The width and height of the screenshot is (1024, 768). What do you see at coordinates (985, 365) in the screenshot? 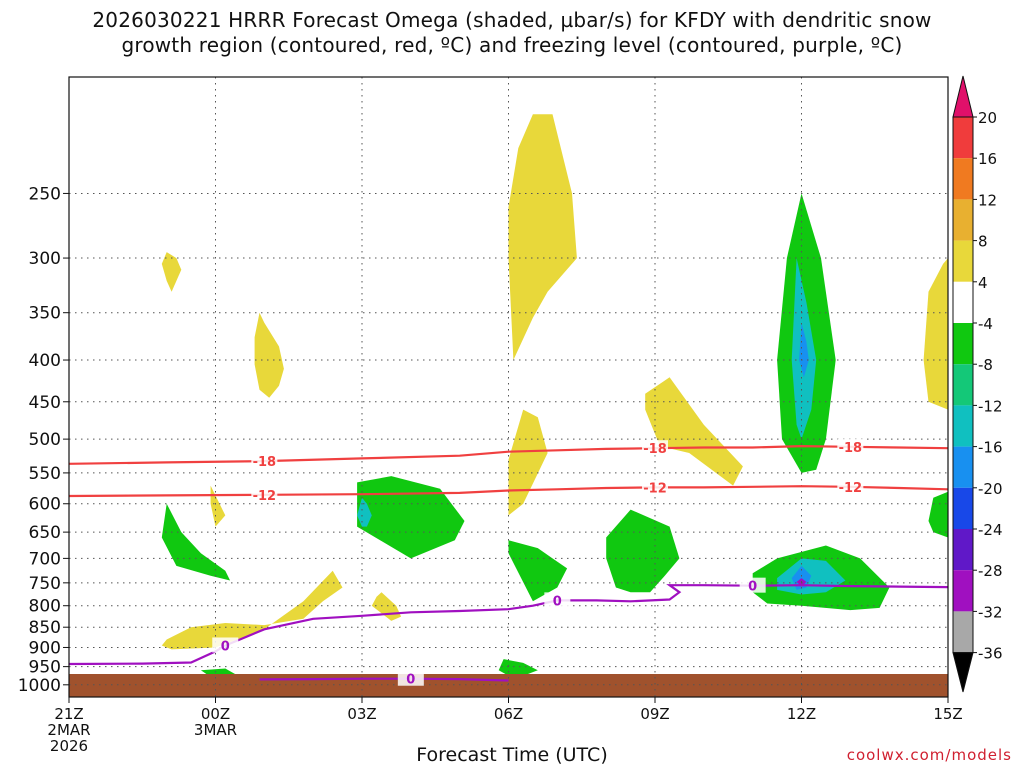
I see `colorbar-label-6: -8` at bounding box center [985, 365].